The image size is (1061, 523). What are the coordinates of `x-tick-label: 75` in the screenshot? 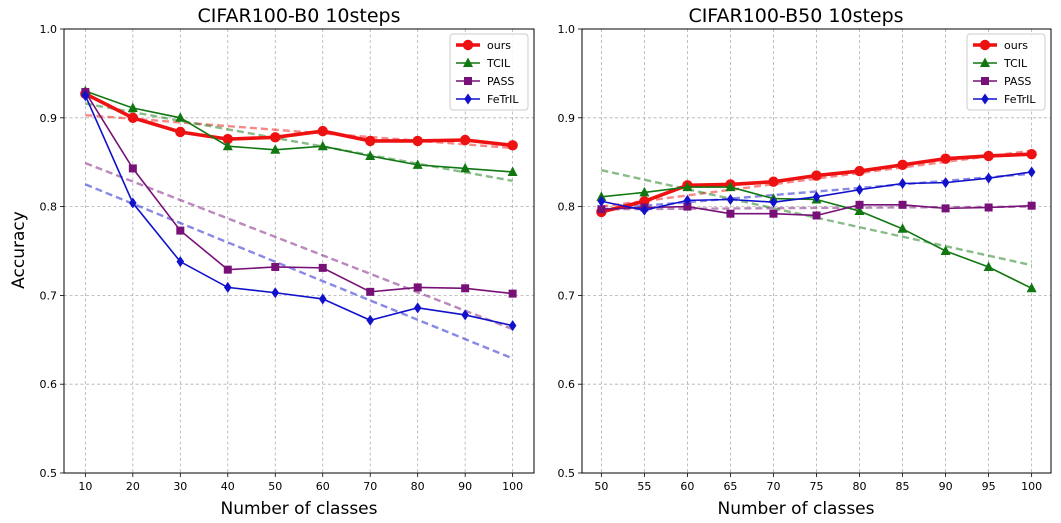 It's located at (817, 486).